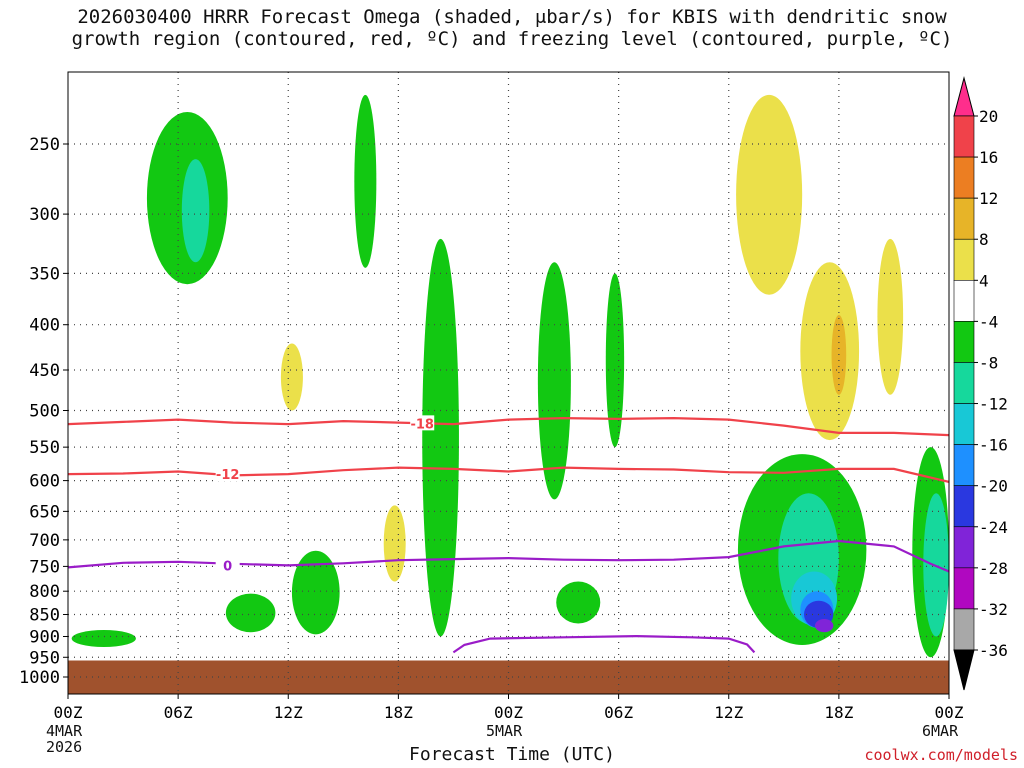 The width and height of the screenshot is (1024, 768). What do you see at coordinates (993, 650) in the screenshot?
I see `colorbar-label-13: -36` at bounding box center [993, 650].